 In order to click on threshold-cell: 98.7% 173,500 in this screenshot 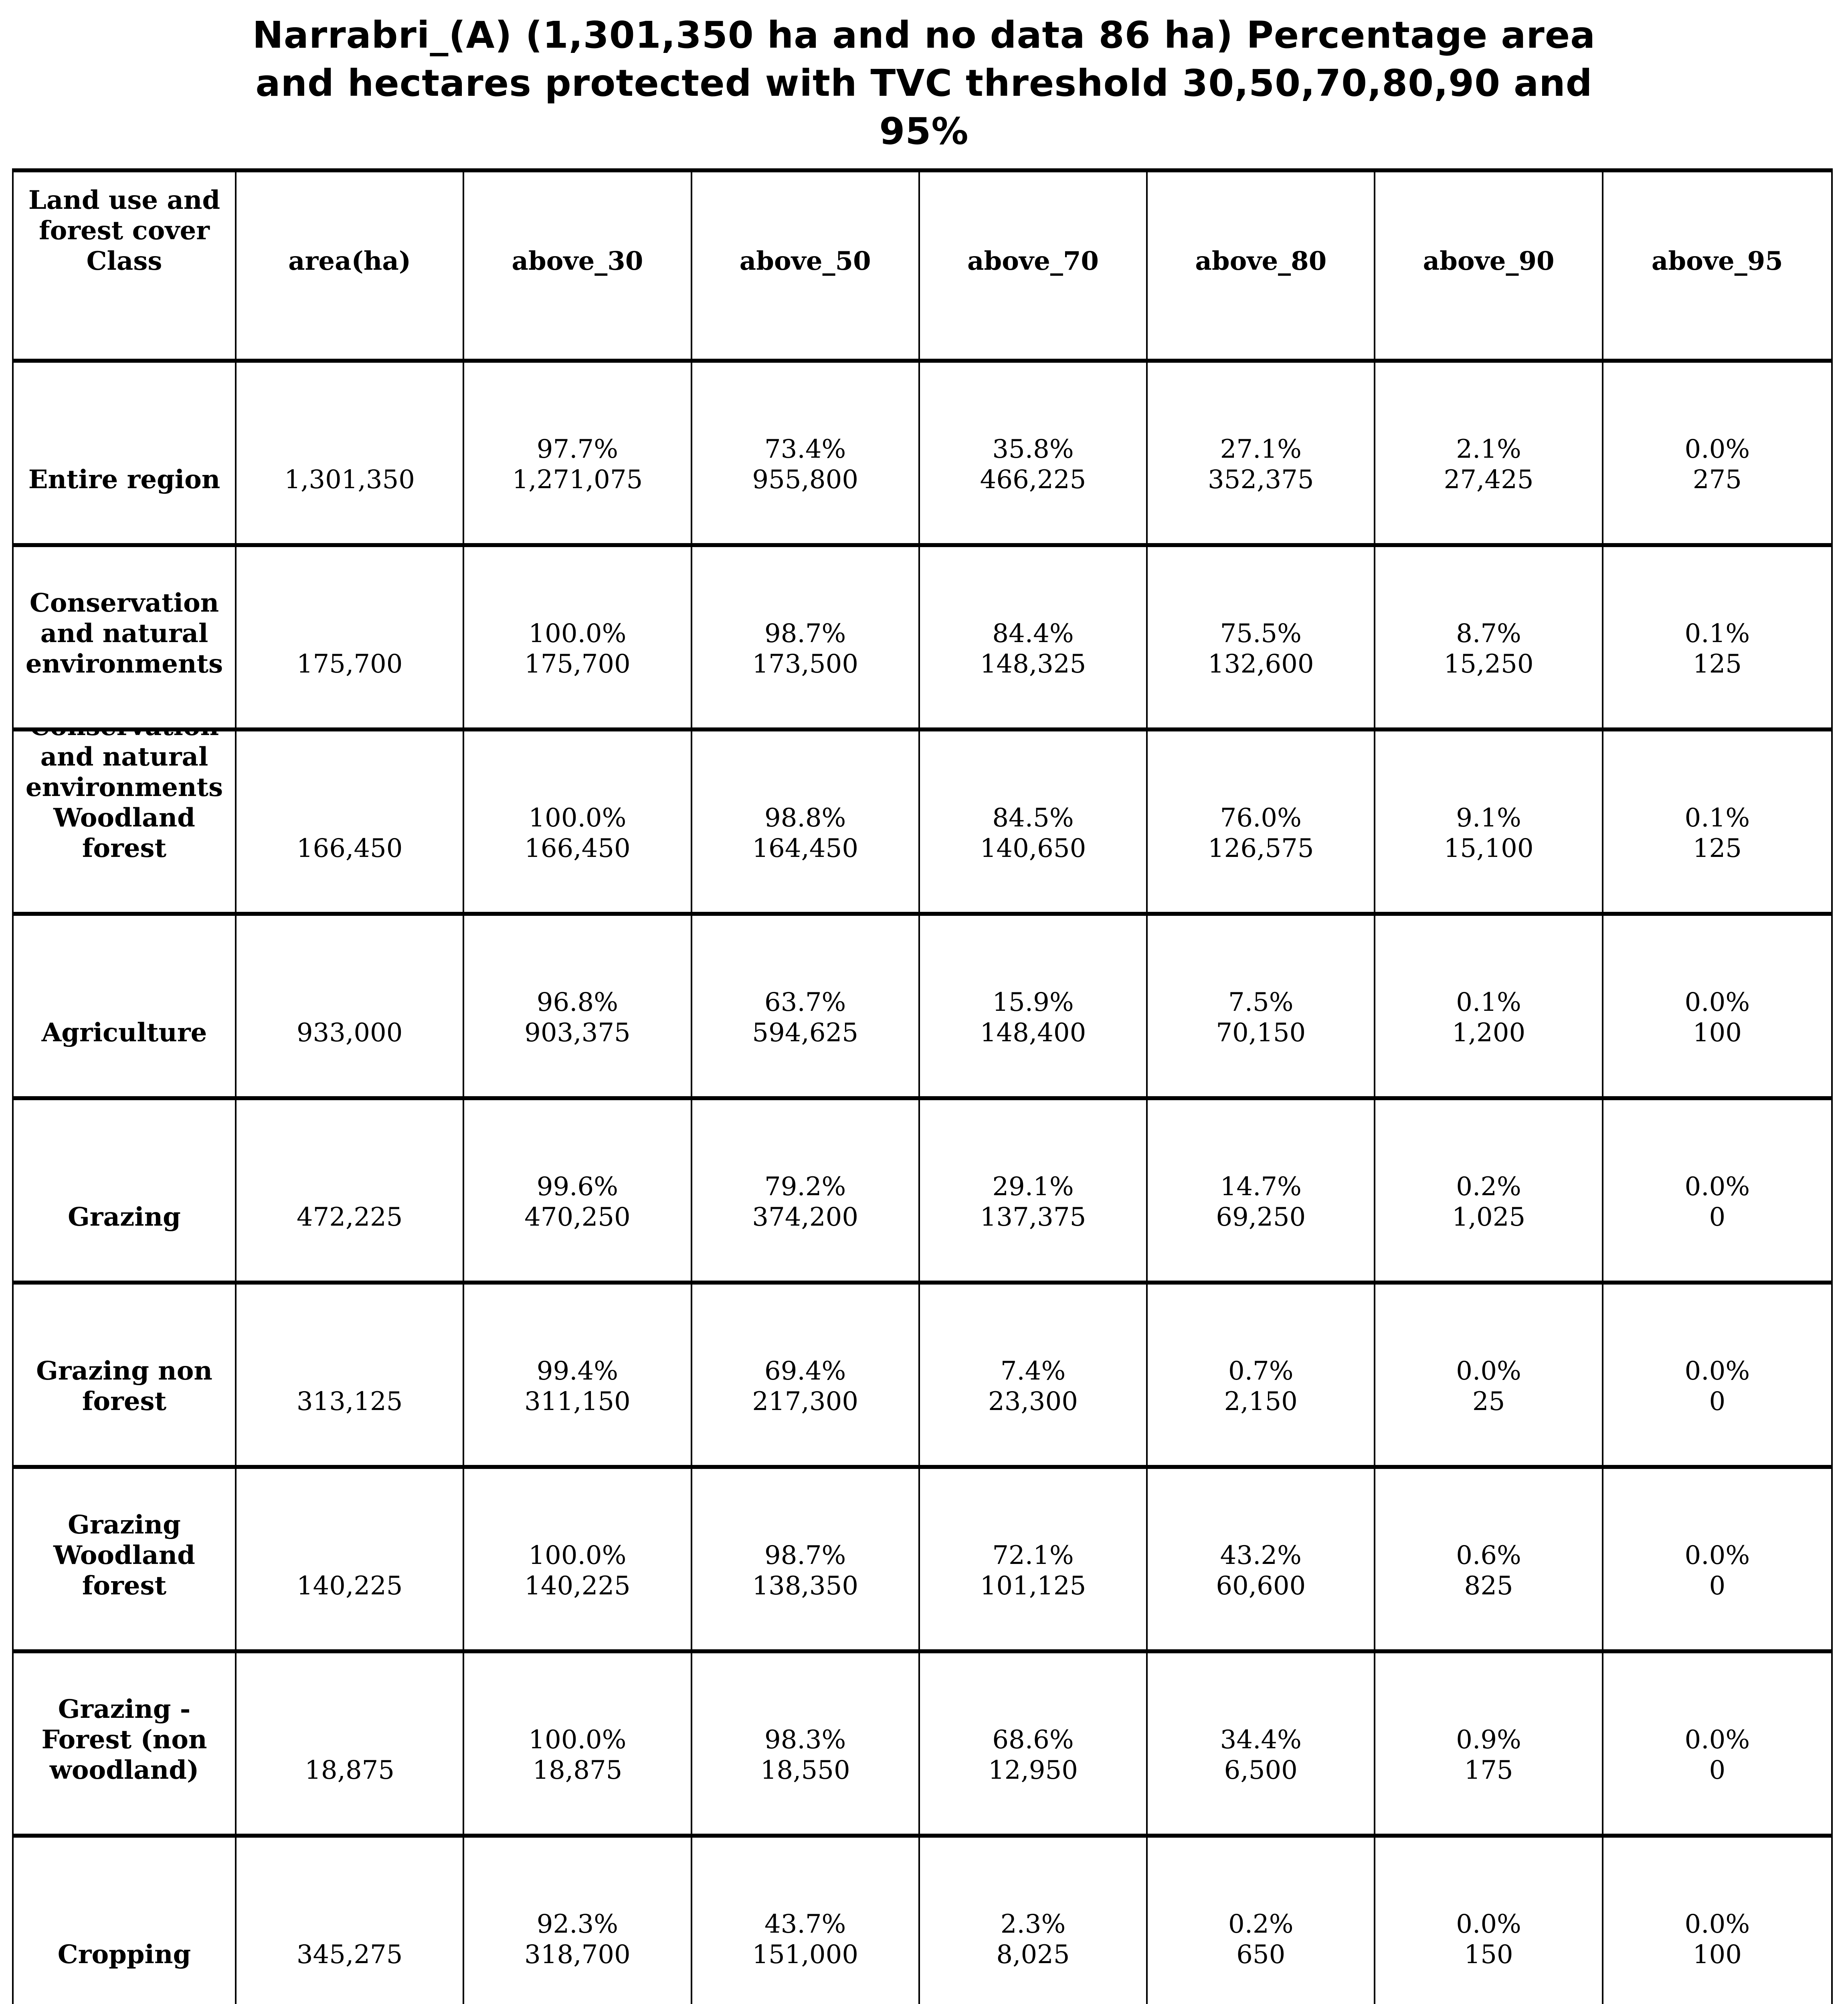, I will do `click(806, 637)`.